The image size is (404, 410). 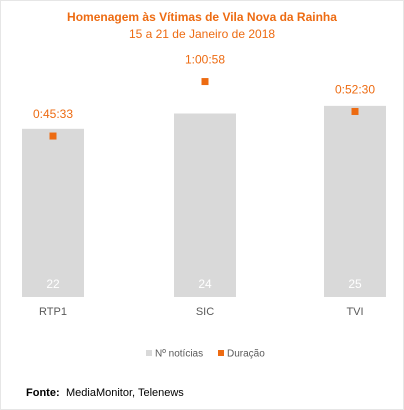 What do you see at coordinates (205, 284) in the screenshot?
I see `bar-value-label: 24` at bounding box center [205, 284].